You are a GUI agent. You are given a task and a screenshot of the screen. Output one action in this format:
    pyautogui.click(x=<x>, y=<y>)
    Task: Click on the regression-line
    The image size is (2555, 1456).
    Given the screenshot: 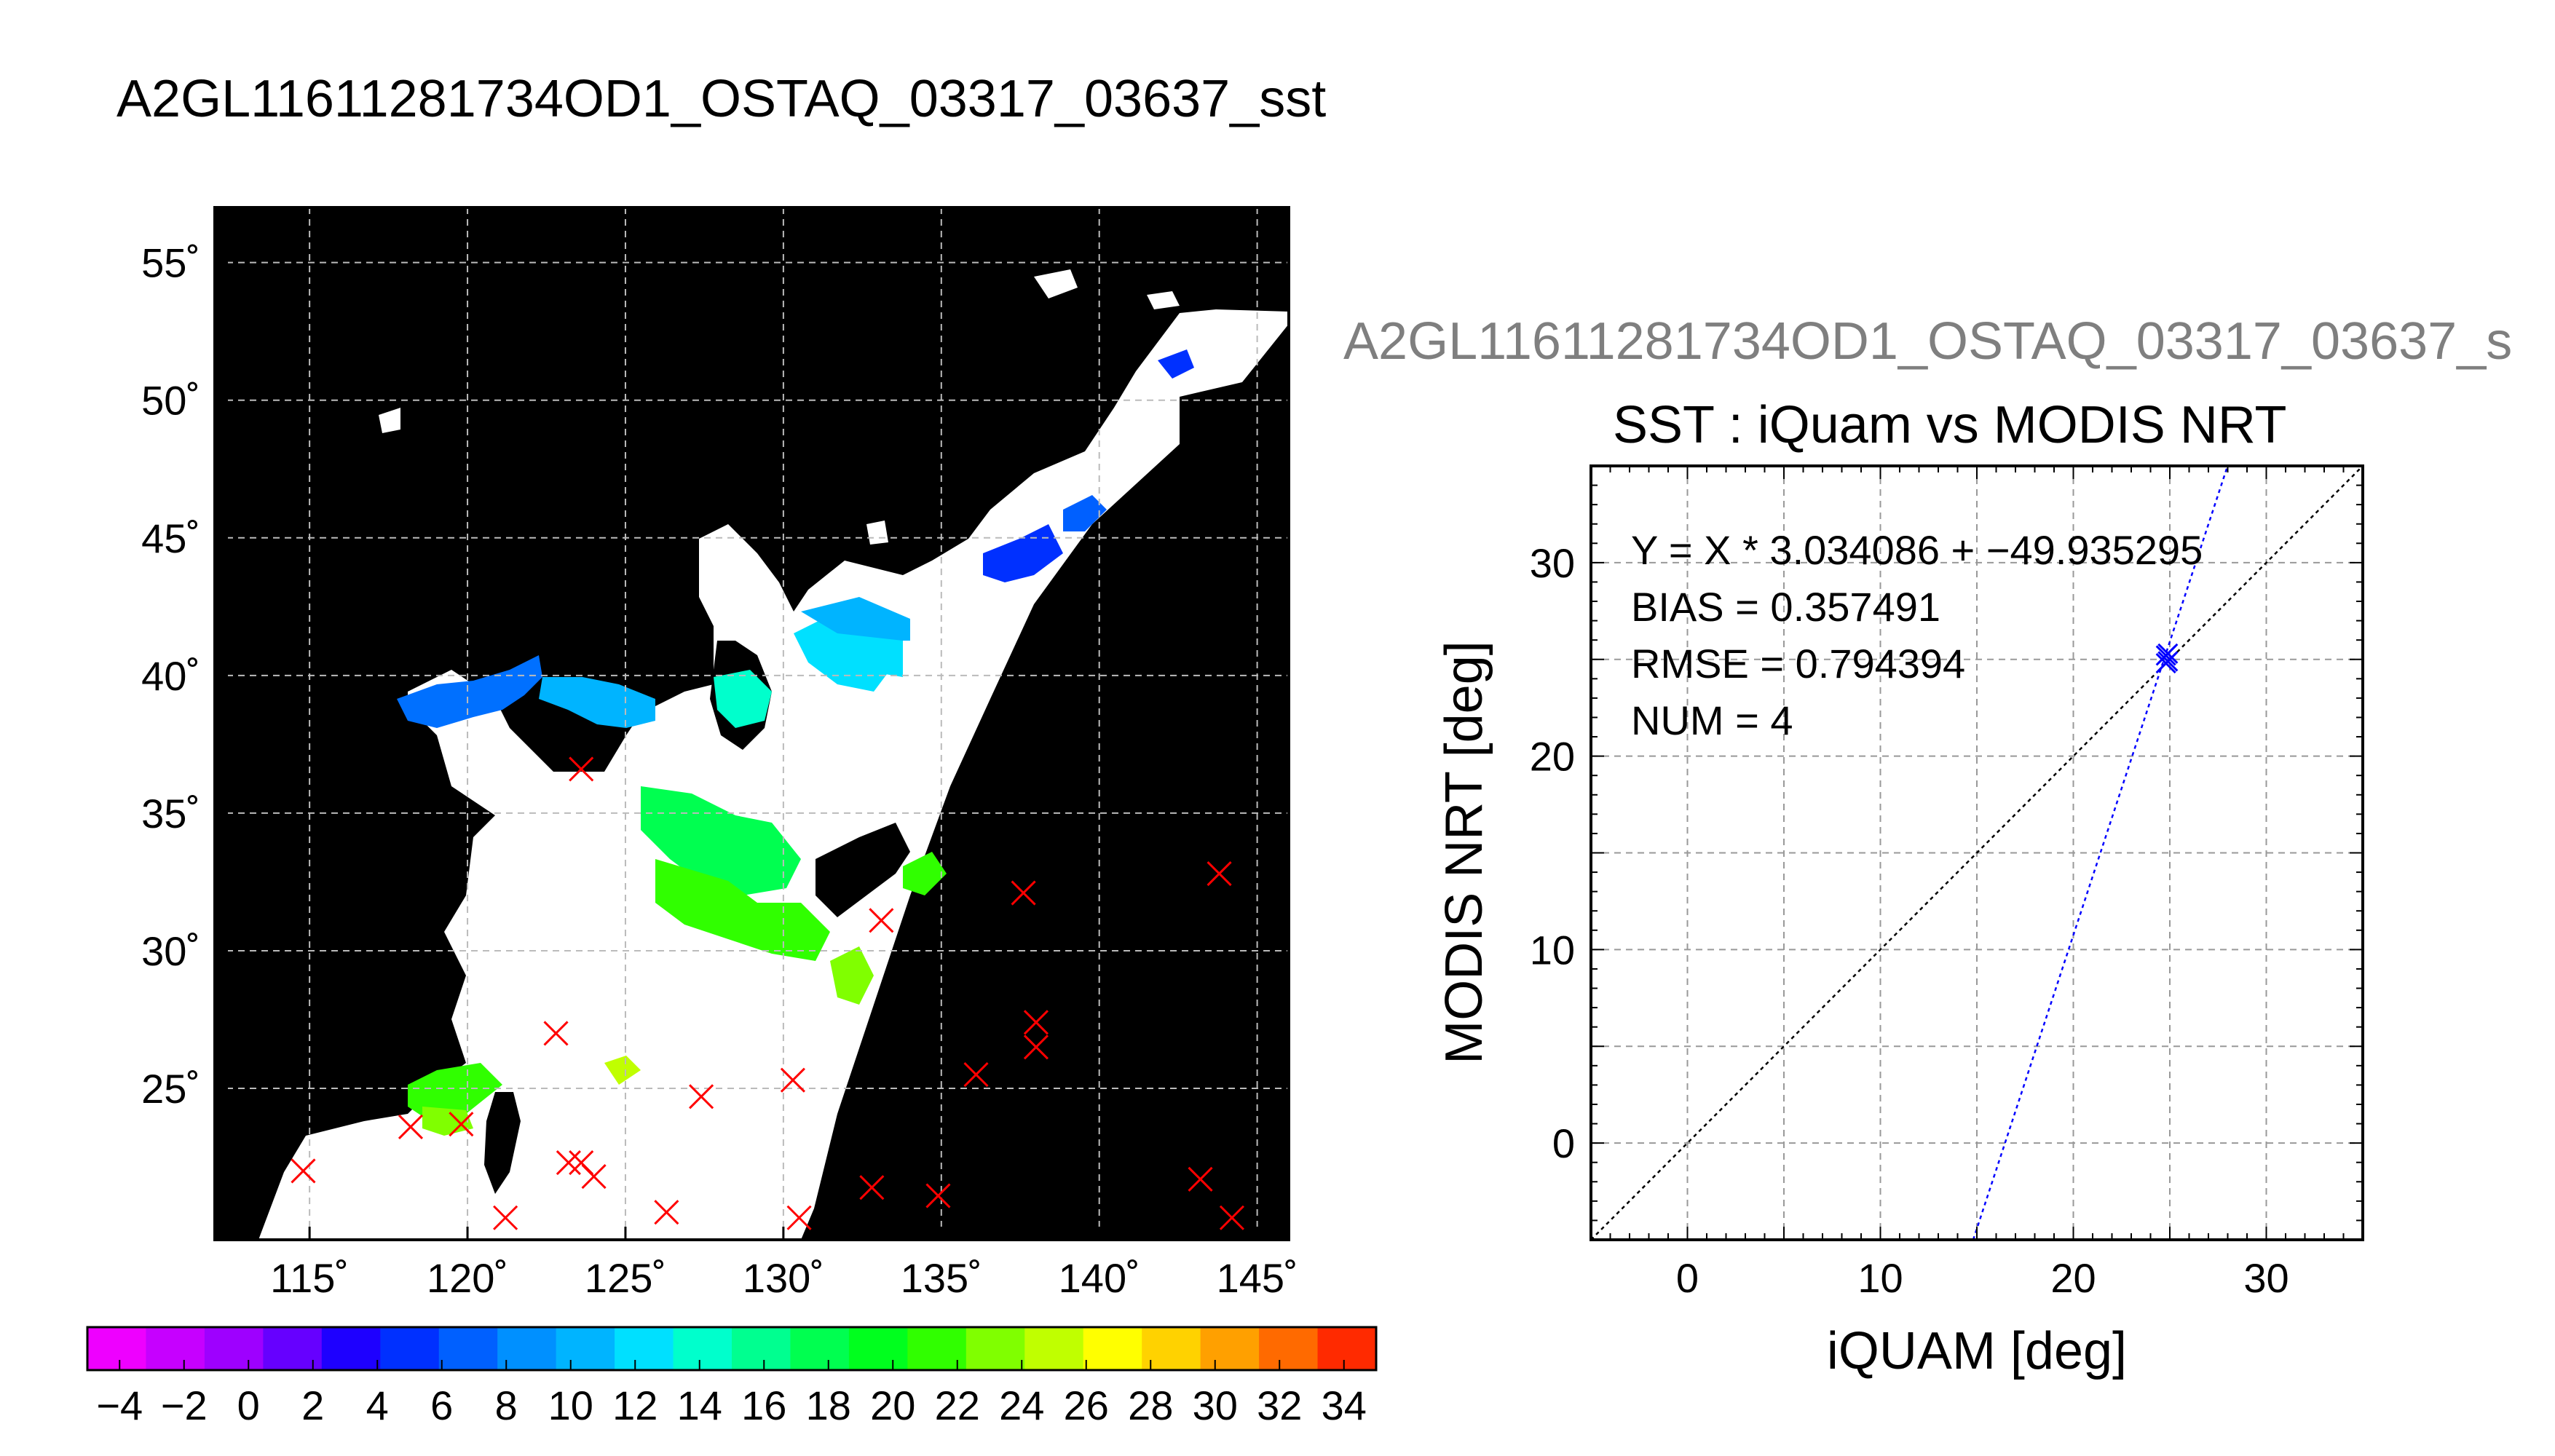 What is the action you would take?
    pyautogui.click(x=2100, y=853)
    